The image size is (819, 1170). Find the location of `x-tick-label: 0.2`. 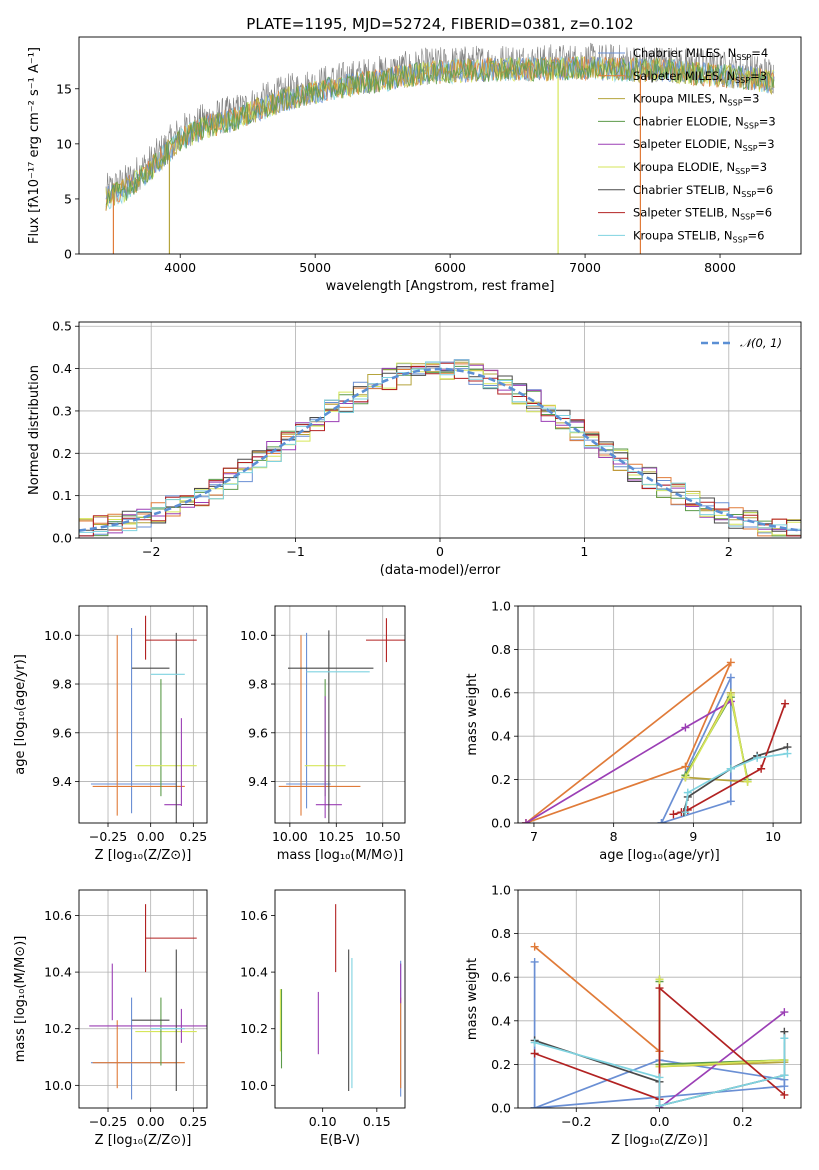

x-tick-label: 0.2 is located at coordinates (743, 1121).